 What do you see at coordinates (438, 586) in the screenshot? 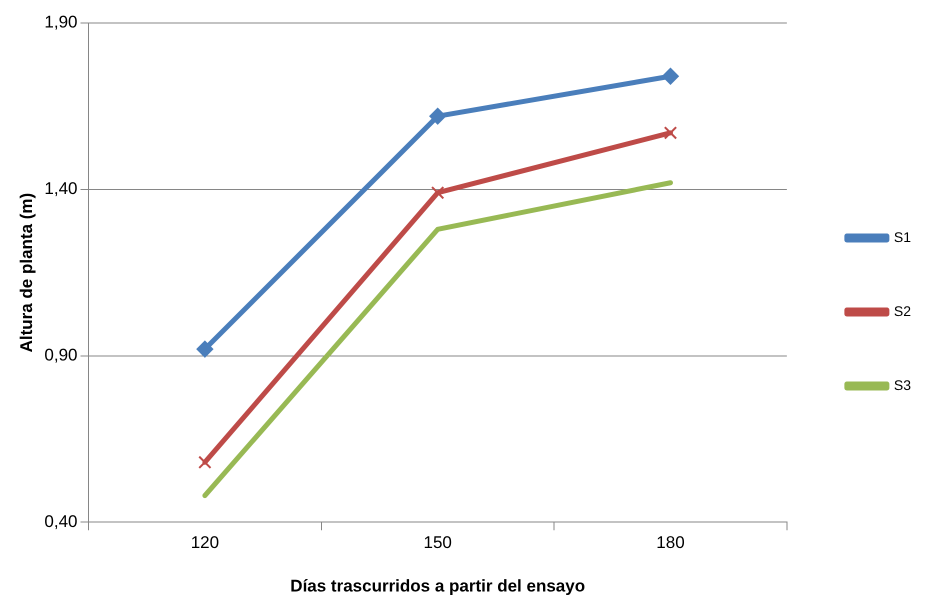
I see `x-axis-title: Días trascurridos a partir del ensayo` at bounding box center [438, 586].